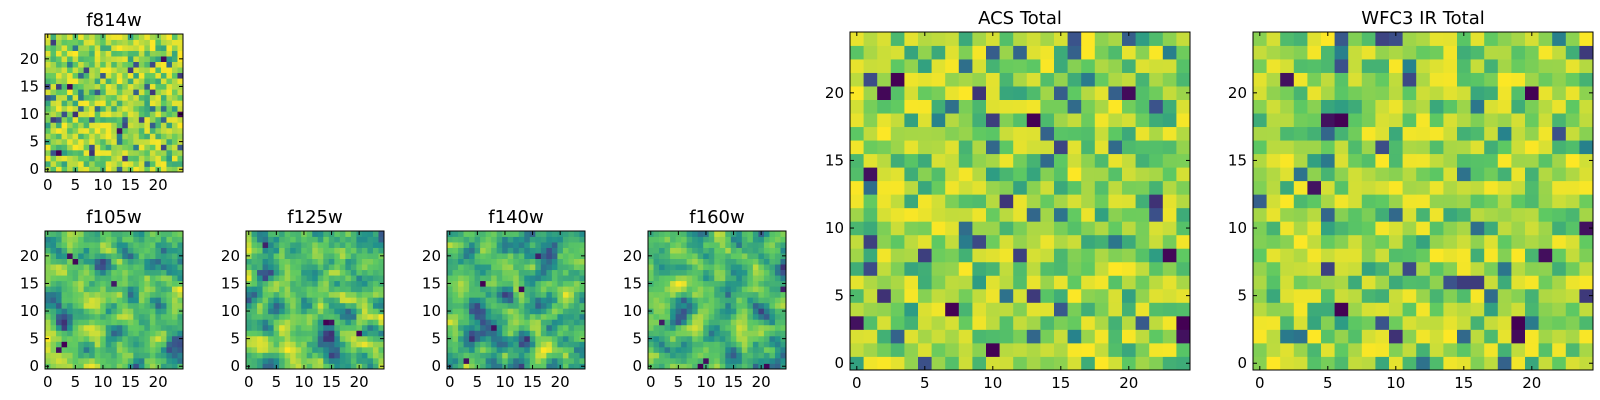 The height and width of the screenshot is (400, 1600). Describe the element at coordinates (632, 283) in the screenshot. I see `y-tick-label: 15` at that location.